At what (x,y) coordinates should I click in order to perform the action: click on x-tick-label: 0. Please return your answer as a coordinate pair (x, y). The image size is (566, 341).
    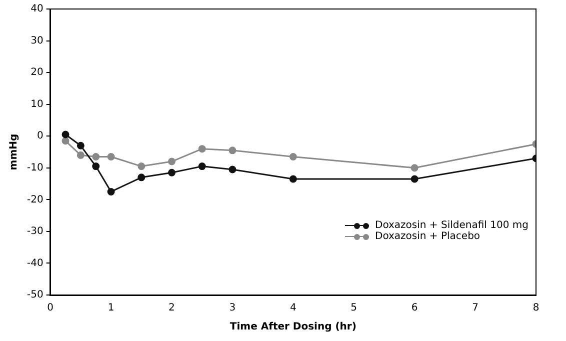
    Looking at the image, I should click on (50, 308).